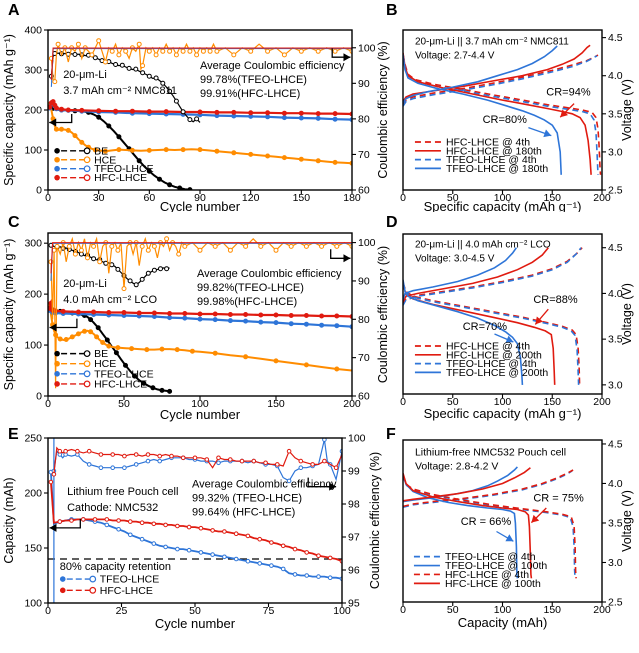 This screenshot has height=653, width=639. Describe the element at coordinates (9, 520) in the screenshot. I see `y-left-axis-title: Capacity (mAh)` at that location.